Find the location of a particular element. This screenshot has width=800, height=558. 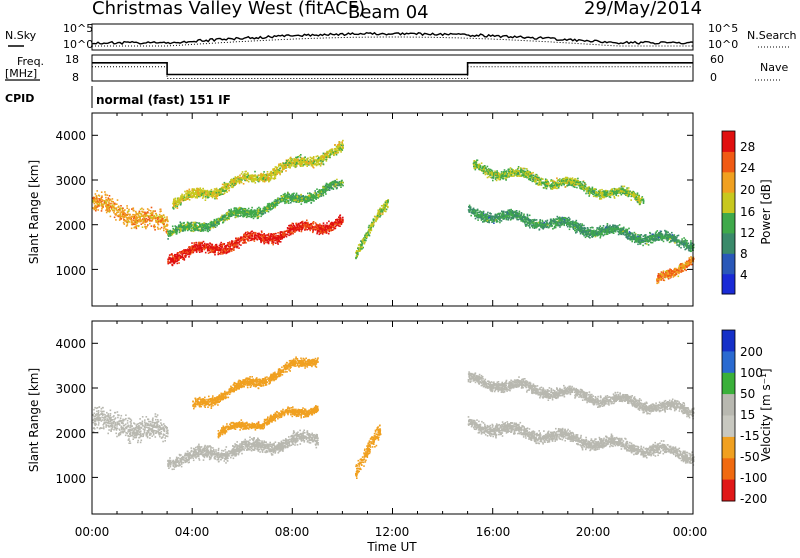

noise-left-tick-bottom: 10^0 is located at coordinates (78, 44).